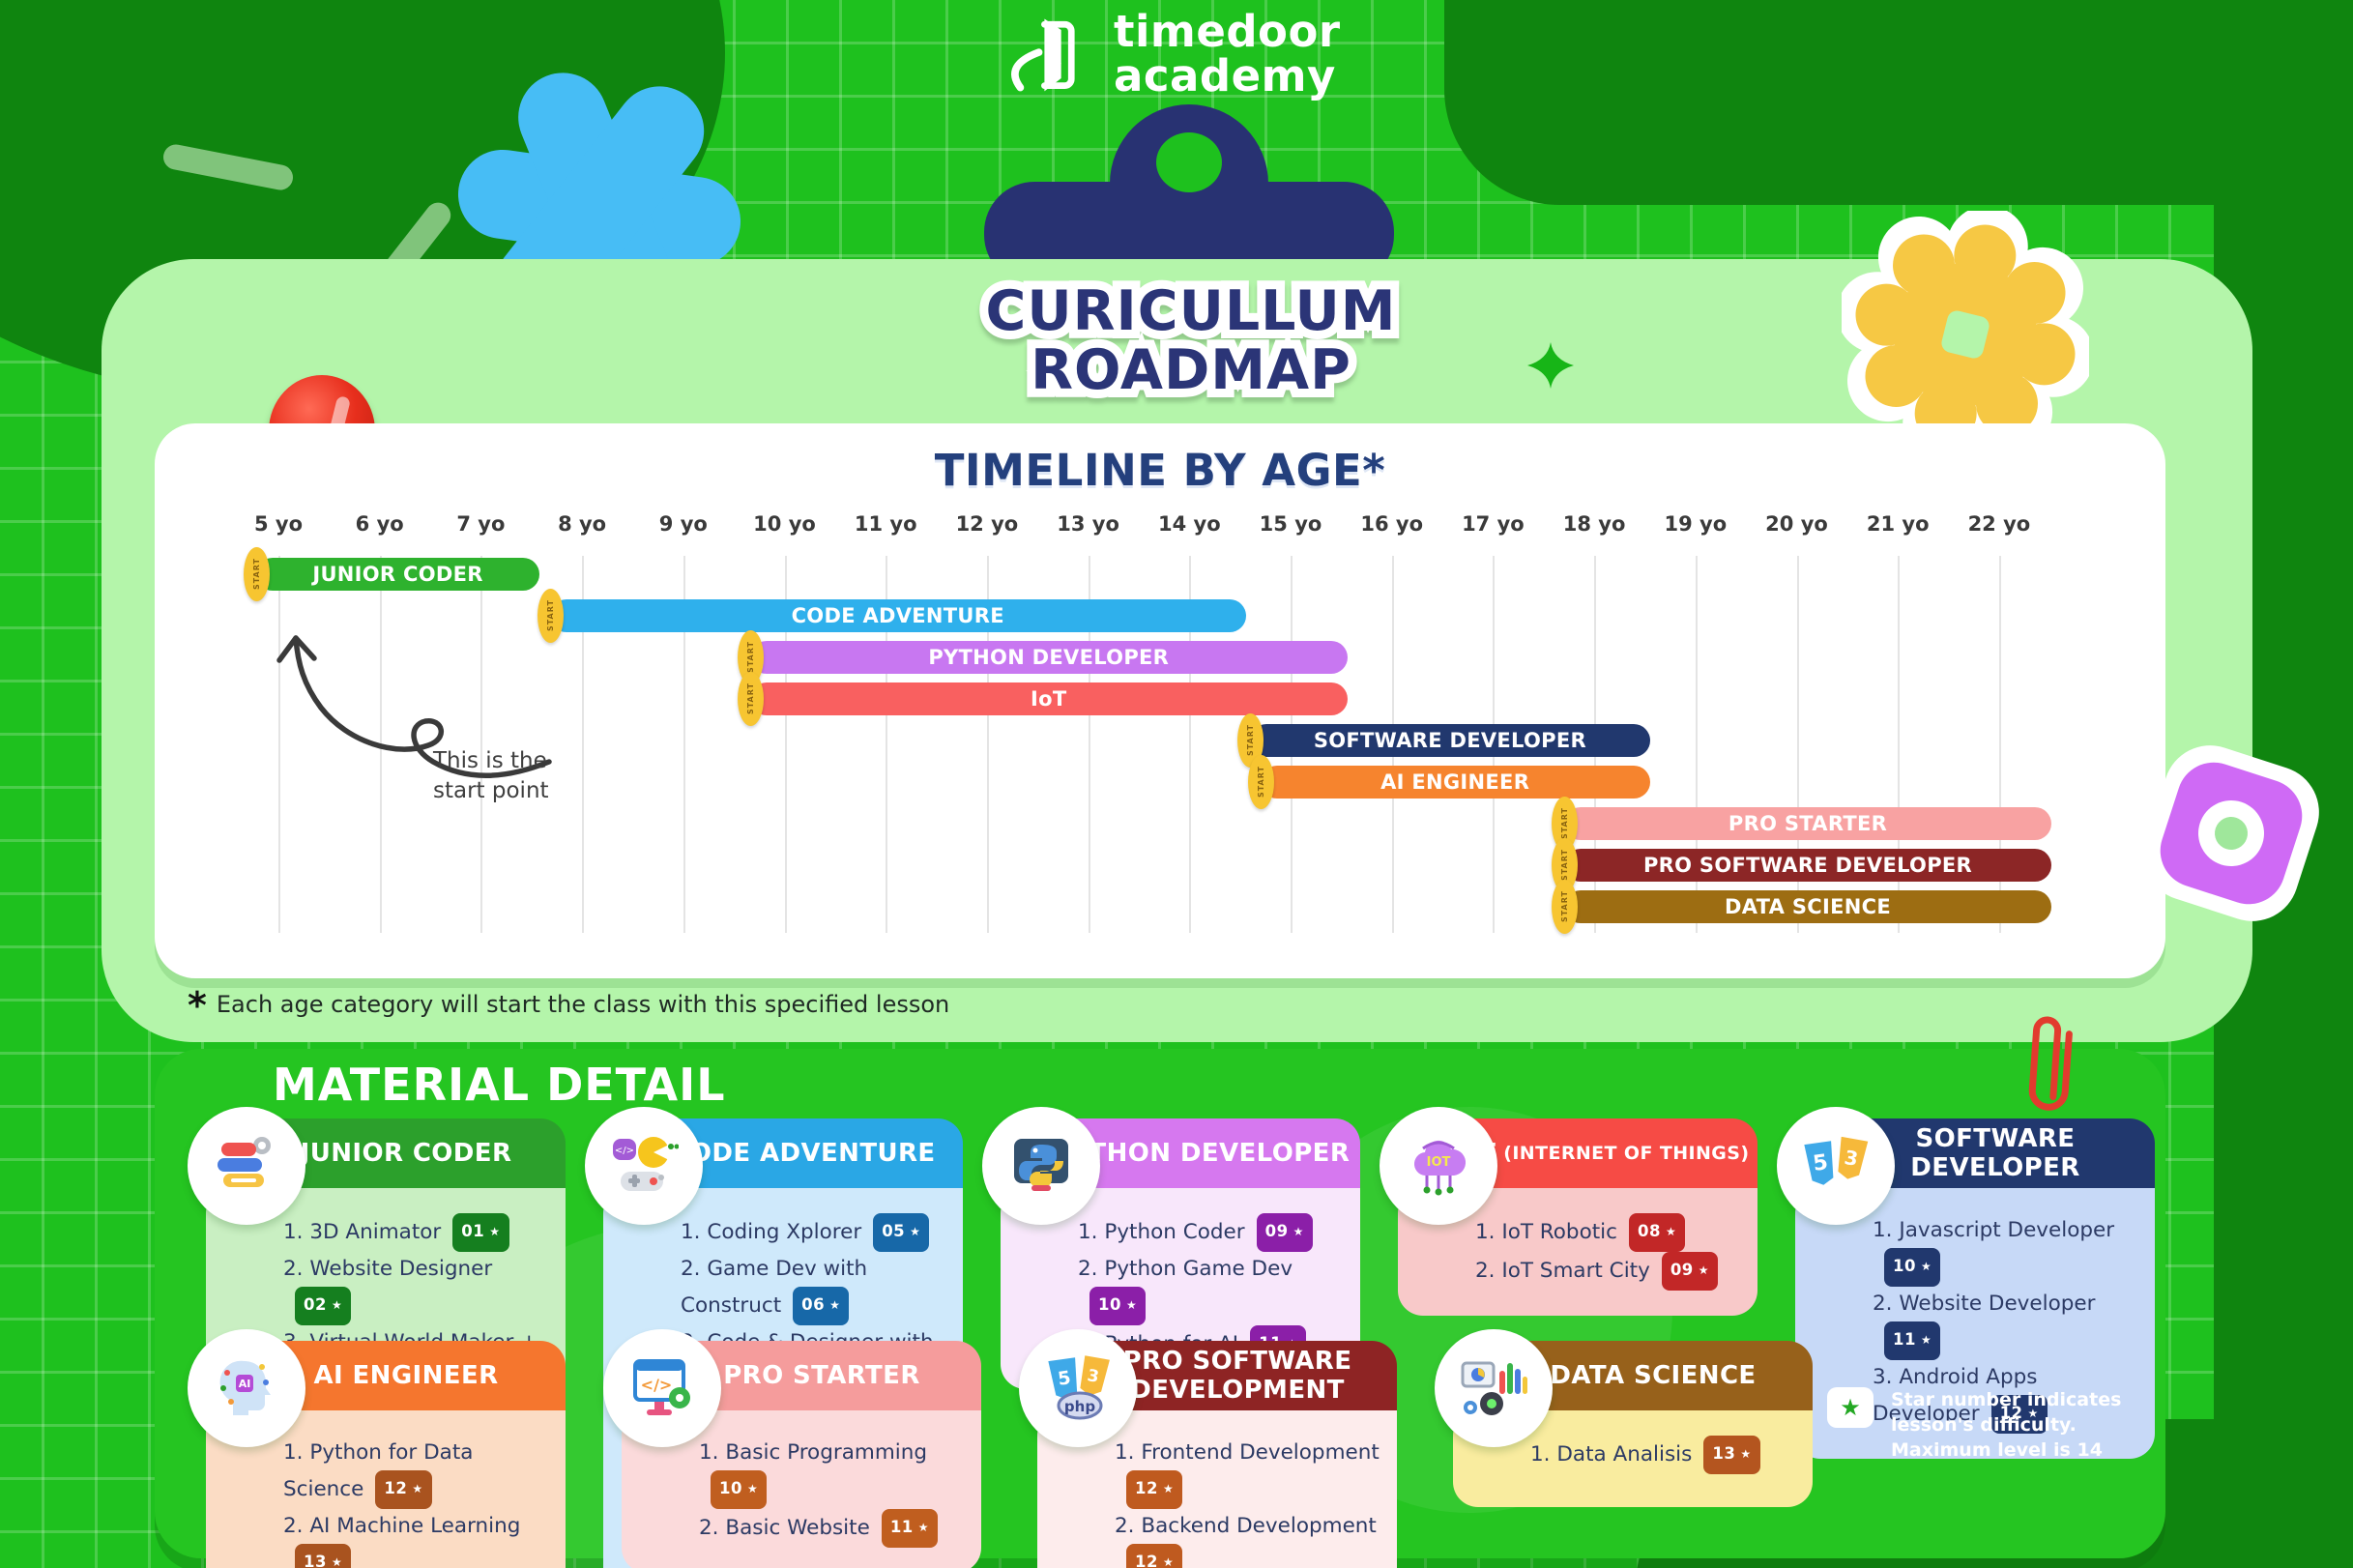 This screenshot has height=1568, width=2353. What do you see at coordinates (910, 1528) in the screenshot?
I see `difficulty-badge: 11★` at bounding box center [910, 1528].